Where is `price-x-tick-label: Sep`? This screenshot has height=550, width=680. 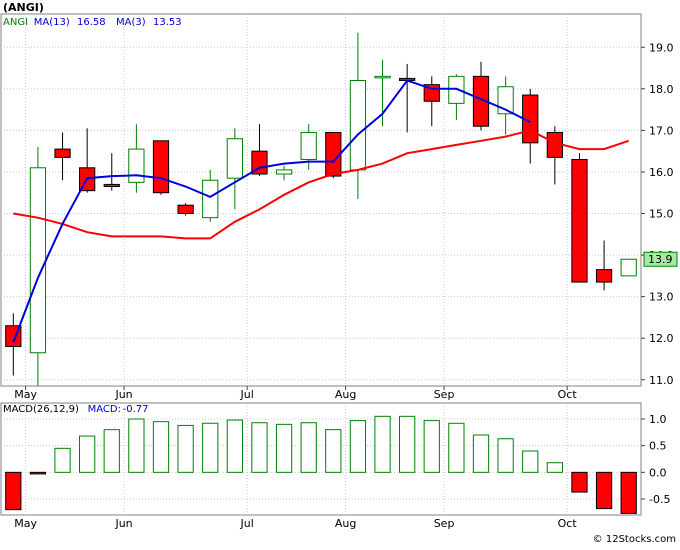
price-x-tick-label: Sep is located at coordinates (444, 394).